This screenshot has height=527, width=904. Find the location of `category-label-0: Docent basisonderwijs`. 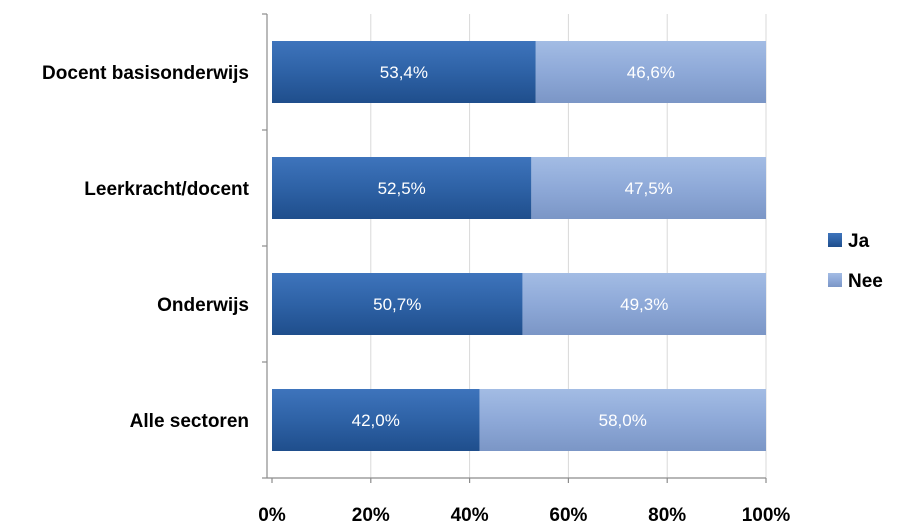

category-label-0: Docent basisonderwijs is located at coordinates (145, 73).